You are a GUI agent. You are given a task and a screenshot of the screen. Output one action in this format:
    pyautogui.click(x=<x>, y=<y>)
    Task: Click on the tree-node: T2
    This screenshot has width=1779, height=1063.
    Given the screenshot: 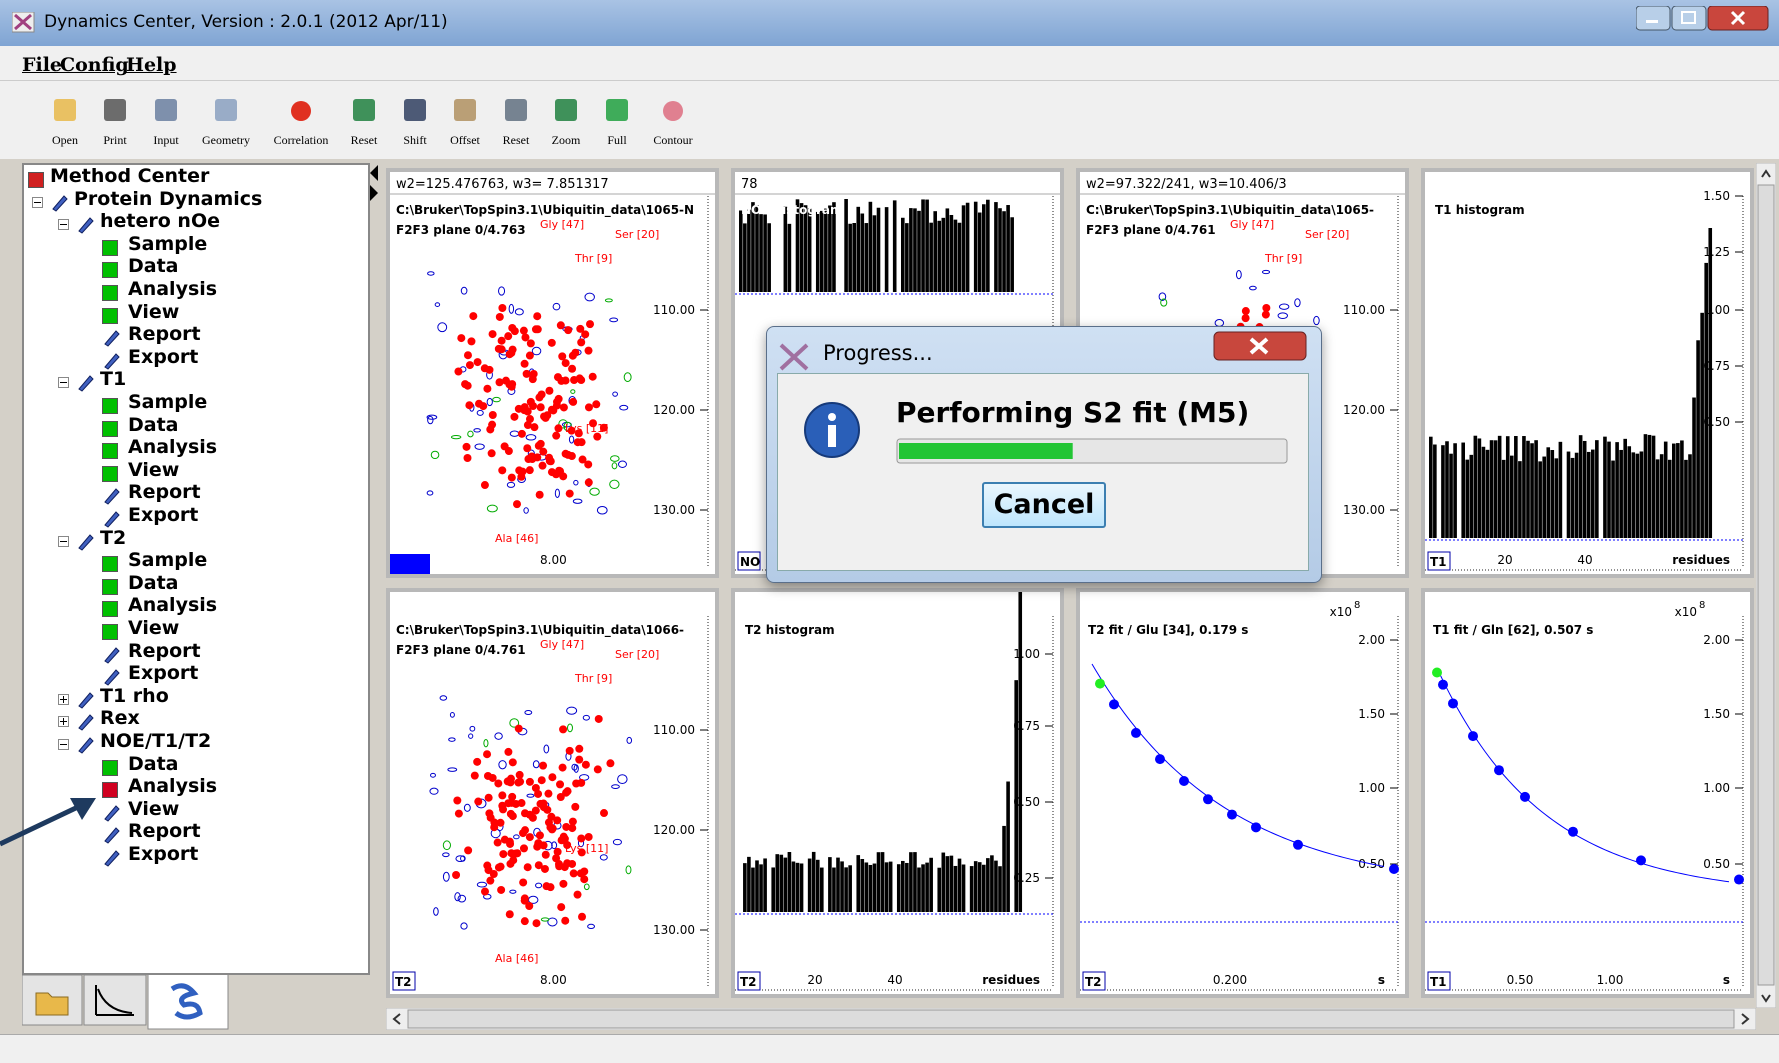 What is the action you would take?
    pyautogui.click(x=113, y=537)
    